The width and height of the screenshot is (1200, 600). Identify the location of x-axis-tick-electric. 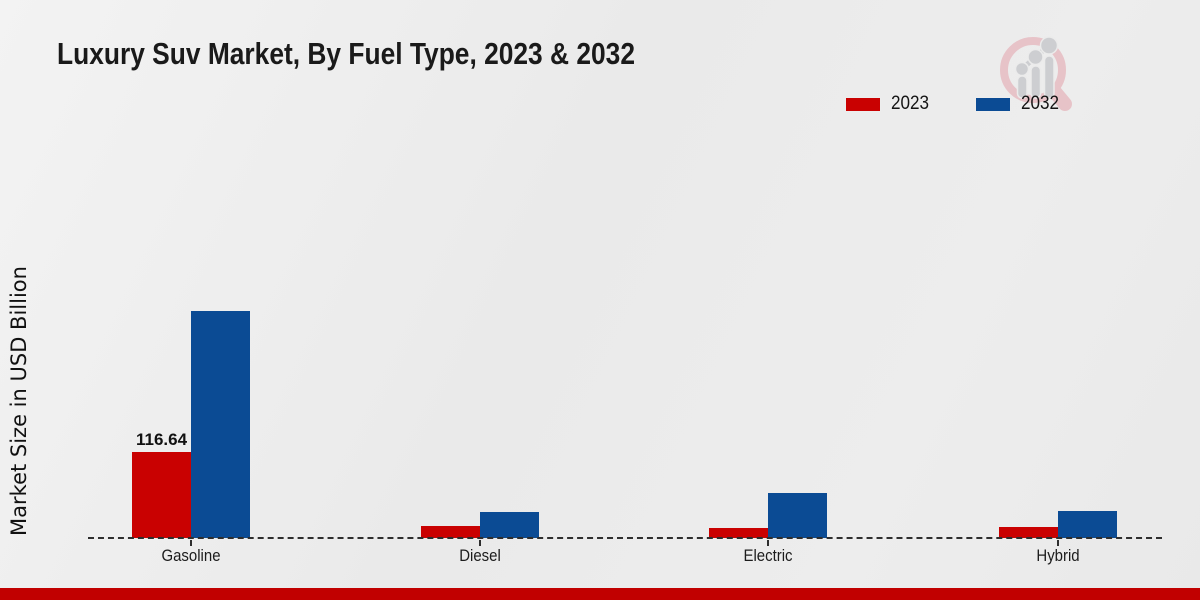
(768, 543).